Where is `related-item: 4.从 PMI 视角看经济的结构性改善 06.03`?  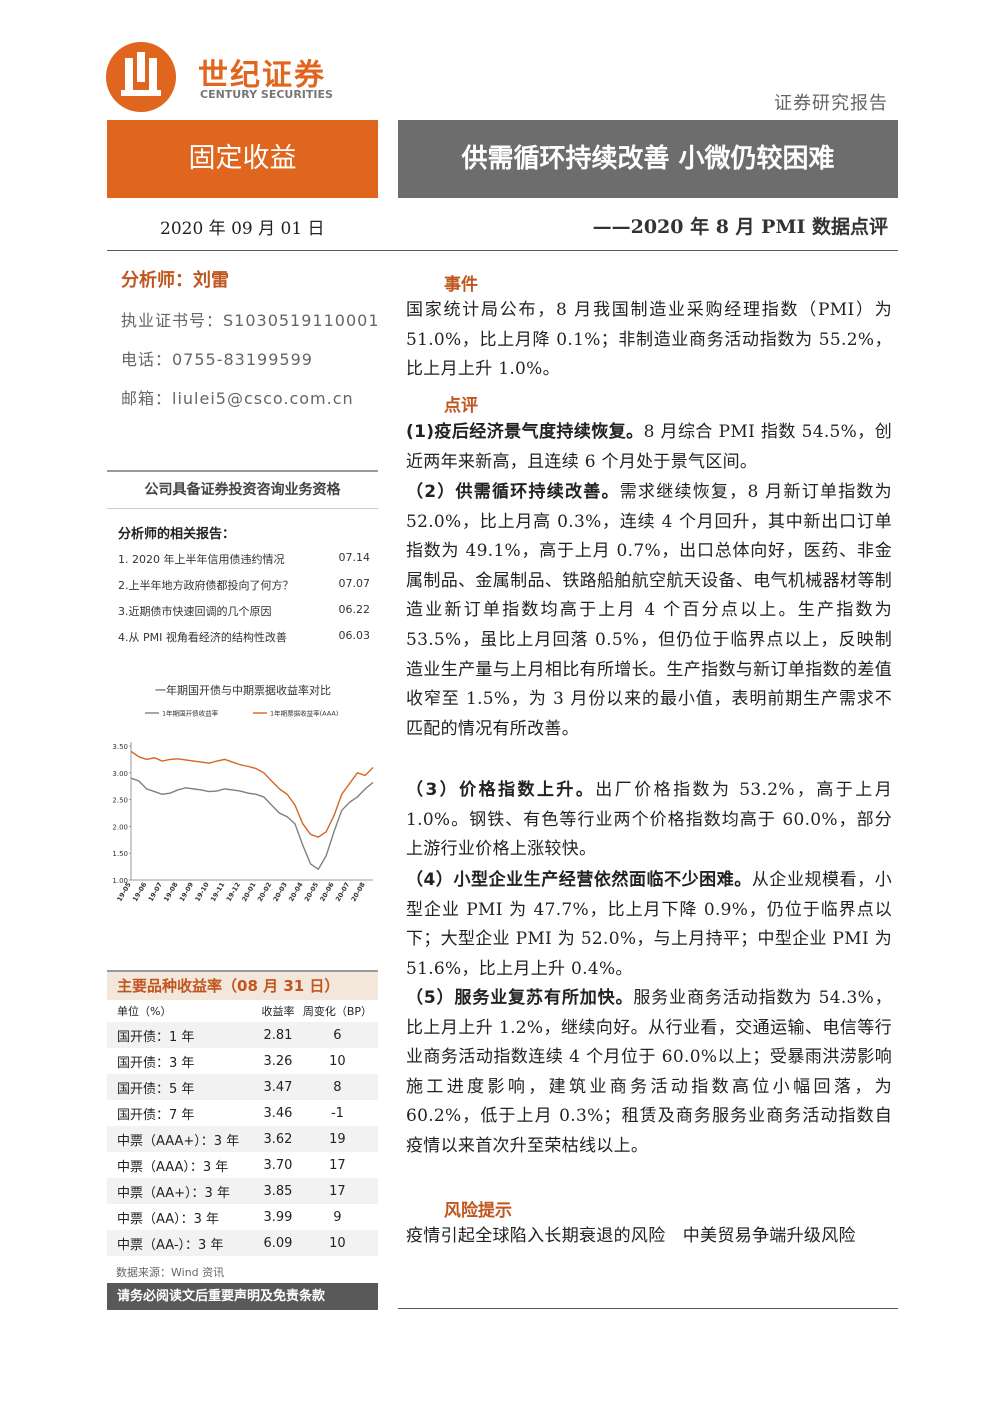
related-item: 4.从 PMI 视角看经济的结构性改善 06.03 is located at coordinates (244, 637).